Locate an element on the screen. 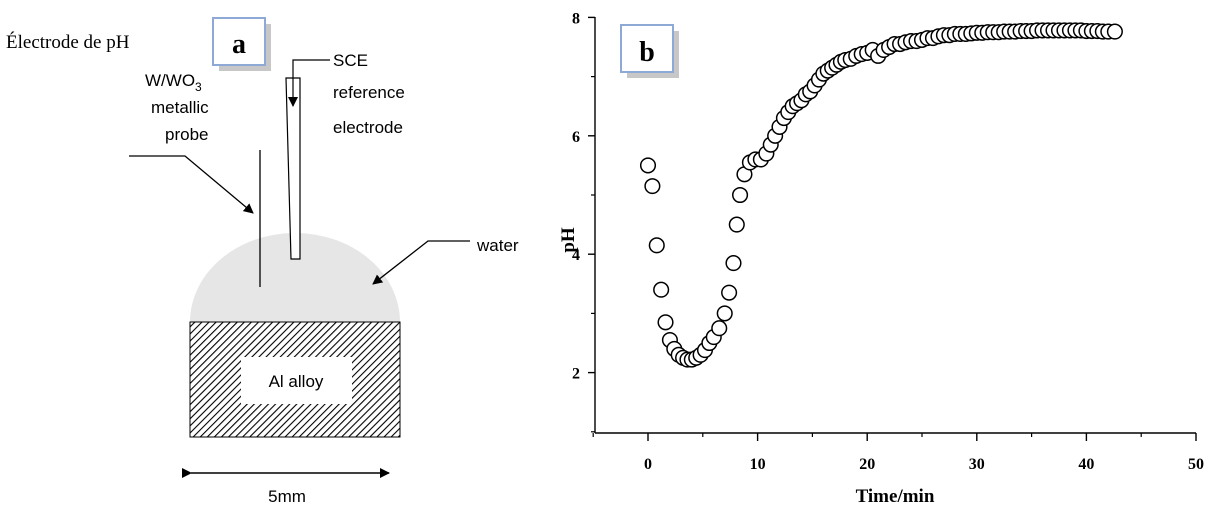  y-tick-label: 4 is located at coordinates (576, 255).